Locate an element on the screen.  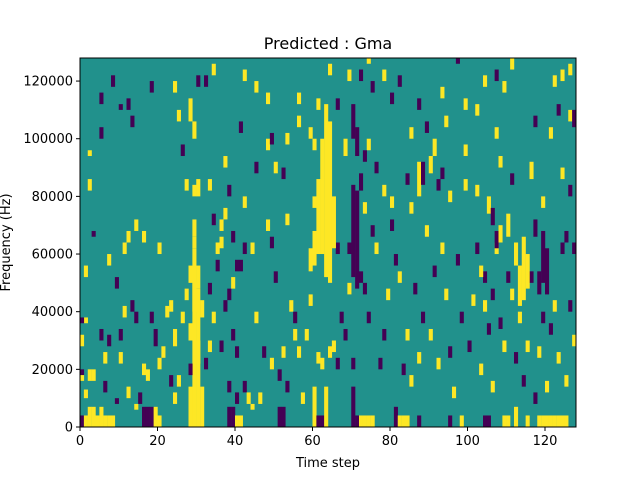
x-tick-label: 80 is located at coordinates (390, 441).